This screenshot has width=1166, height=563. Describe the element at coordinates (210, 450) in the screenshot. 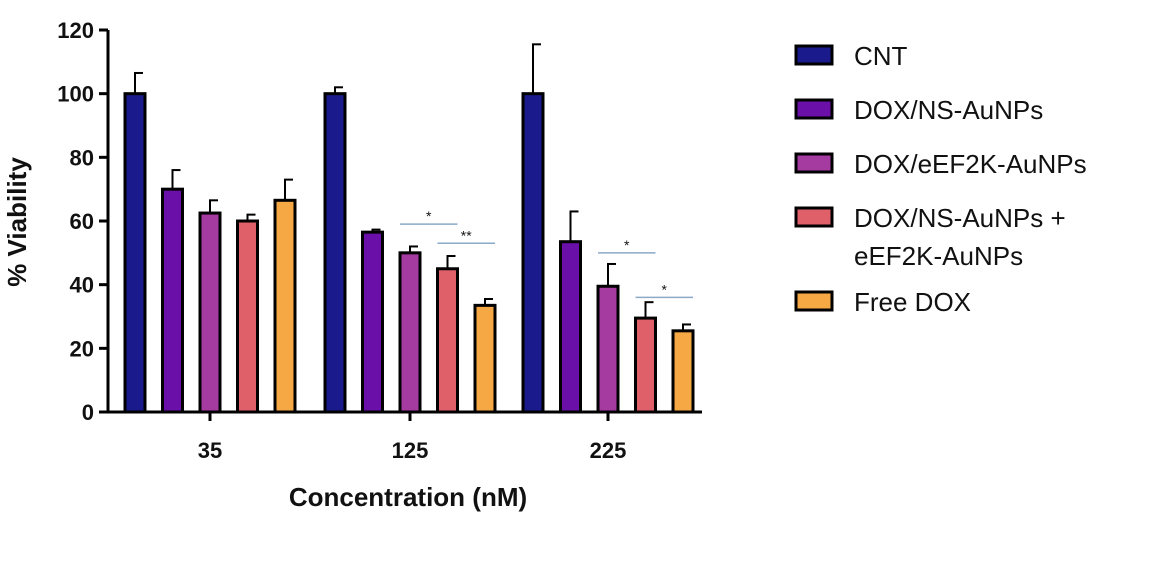

I see `x-tick-label: 35` at that location.